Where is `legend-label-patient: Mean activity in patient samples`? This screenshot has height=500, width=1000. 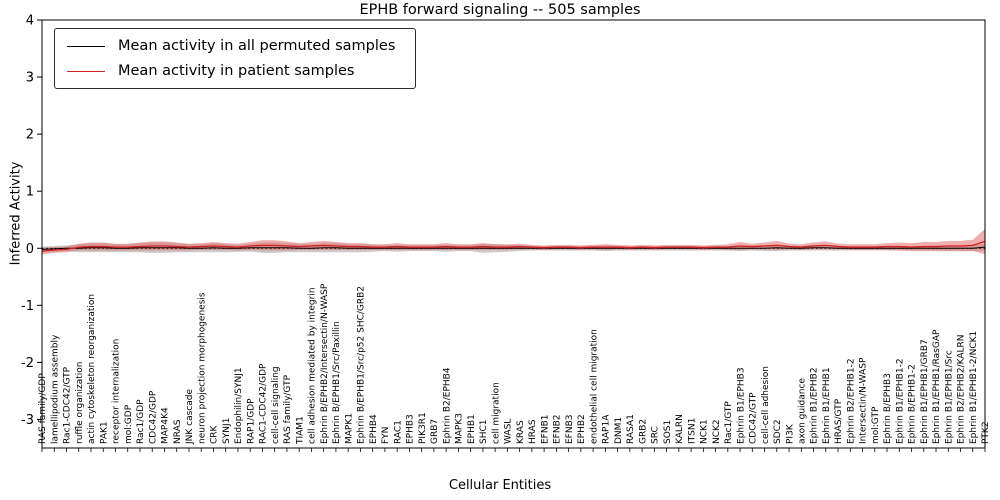 legend-label-patient: Mean activity in patient samples is located at coordinates (236, 71).